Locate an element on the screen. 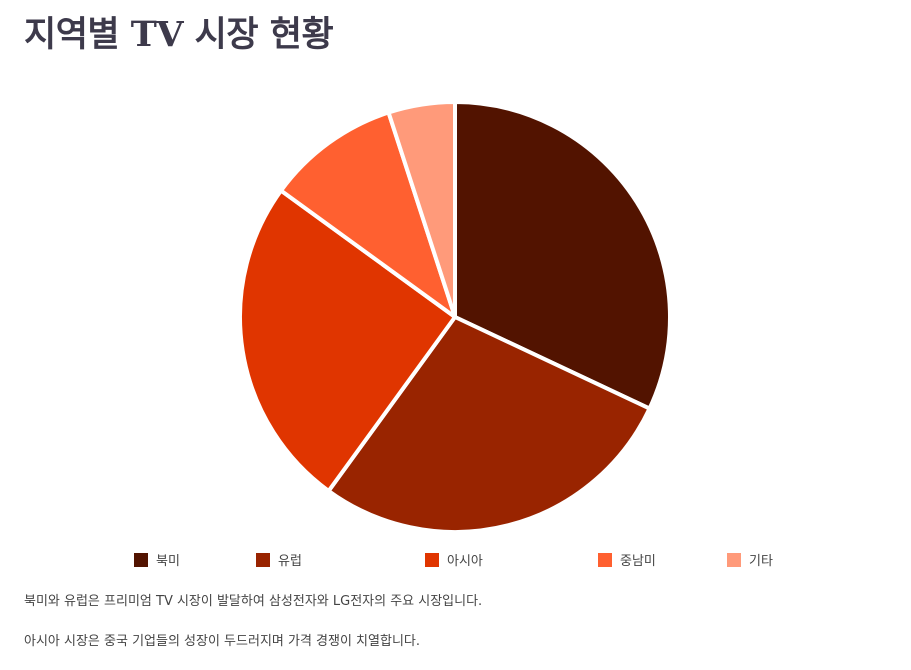 The width and height of the screenshot is (911, 670). chart-legend: 북미 유럽 아시아 중남미 기타 is located at coordinates (455, 561).